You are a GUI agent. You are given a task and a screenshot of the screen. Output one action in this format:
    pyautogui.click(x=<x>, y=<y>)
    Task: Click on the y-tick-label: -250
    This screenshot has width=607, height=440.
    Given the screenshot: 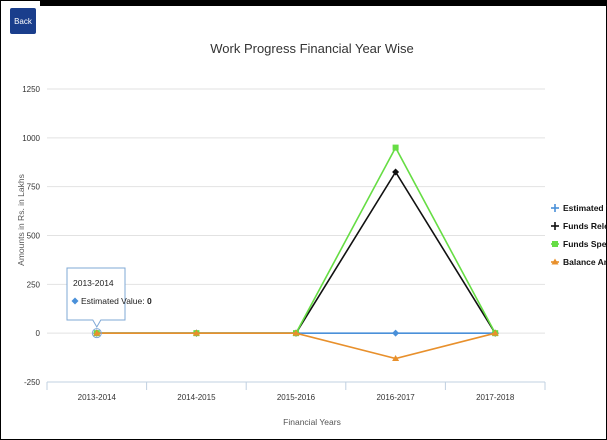 What is the action you would take?
    pyautogui.click(x=32, y=382)
    